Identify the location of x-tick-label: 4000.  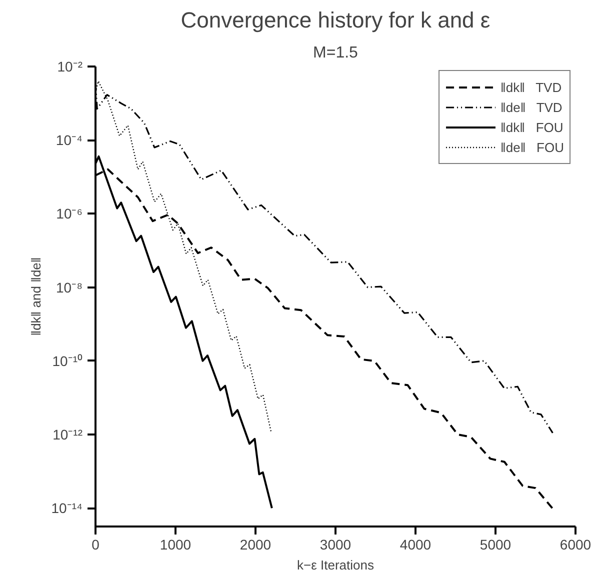
(416, 544).